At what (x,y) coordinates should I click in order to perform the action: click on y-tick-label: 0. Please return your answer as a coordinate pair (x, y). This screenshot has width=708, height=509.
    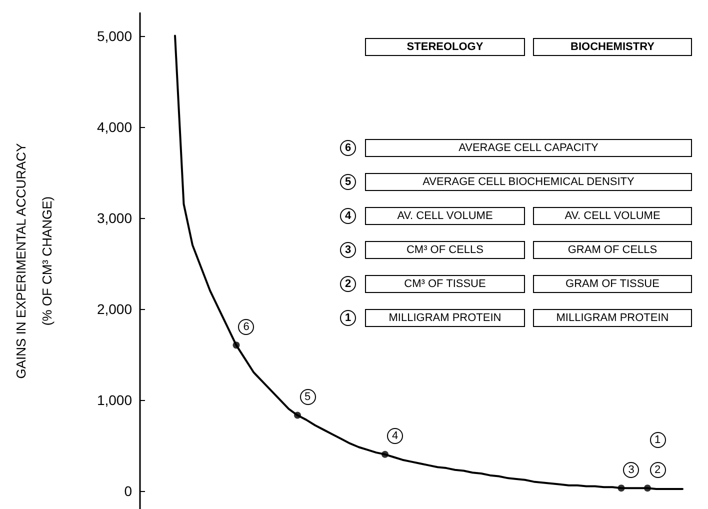
    Looking at the image, I should click on (128, 490).